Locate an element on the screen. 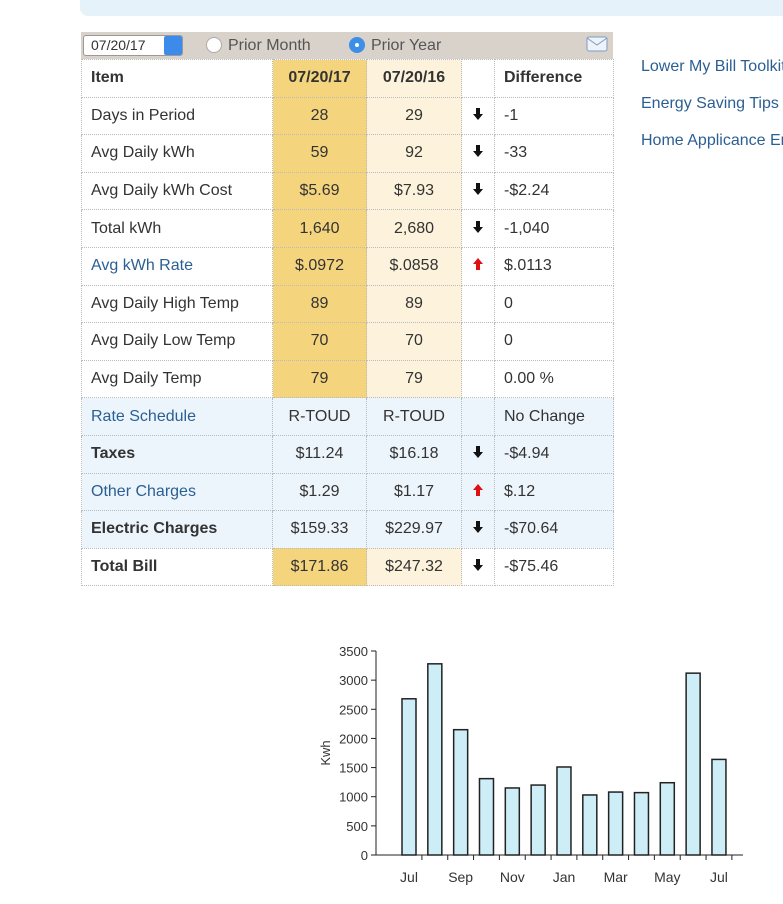  header-row: Item 07/20/17 07/20/16 Difference is located at coordinates (347, 78).